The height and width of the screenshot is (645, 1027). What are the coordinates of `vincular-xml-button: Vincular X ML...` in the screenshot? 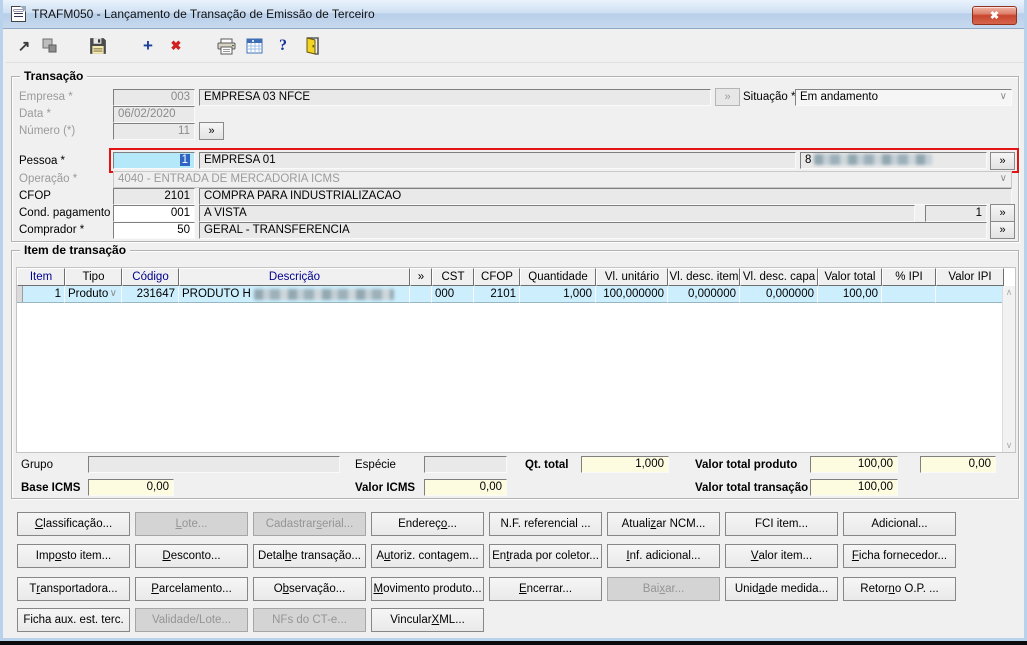 It's located at (427, 620).